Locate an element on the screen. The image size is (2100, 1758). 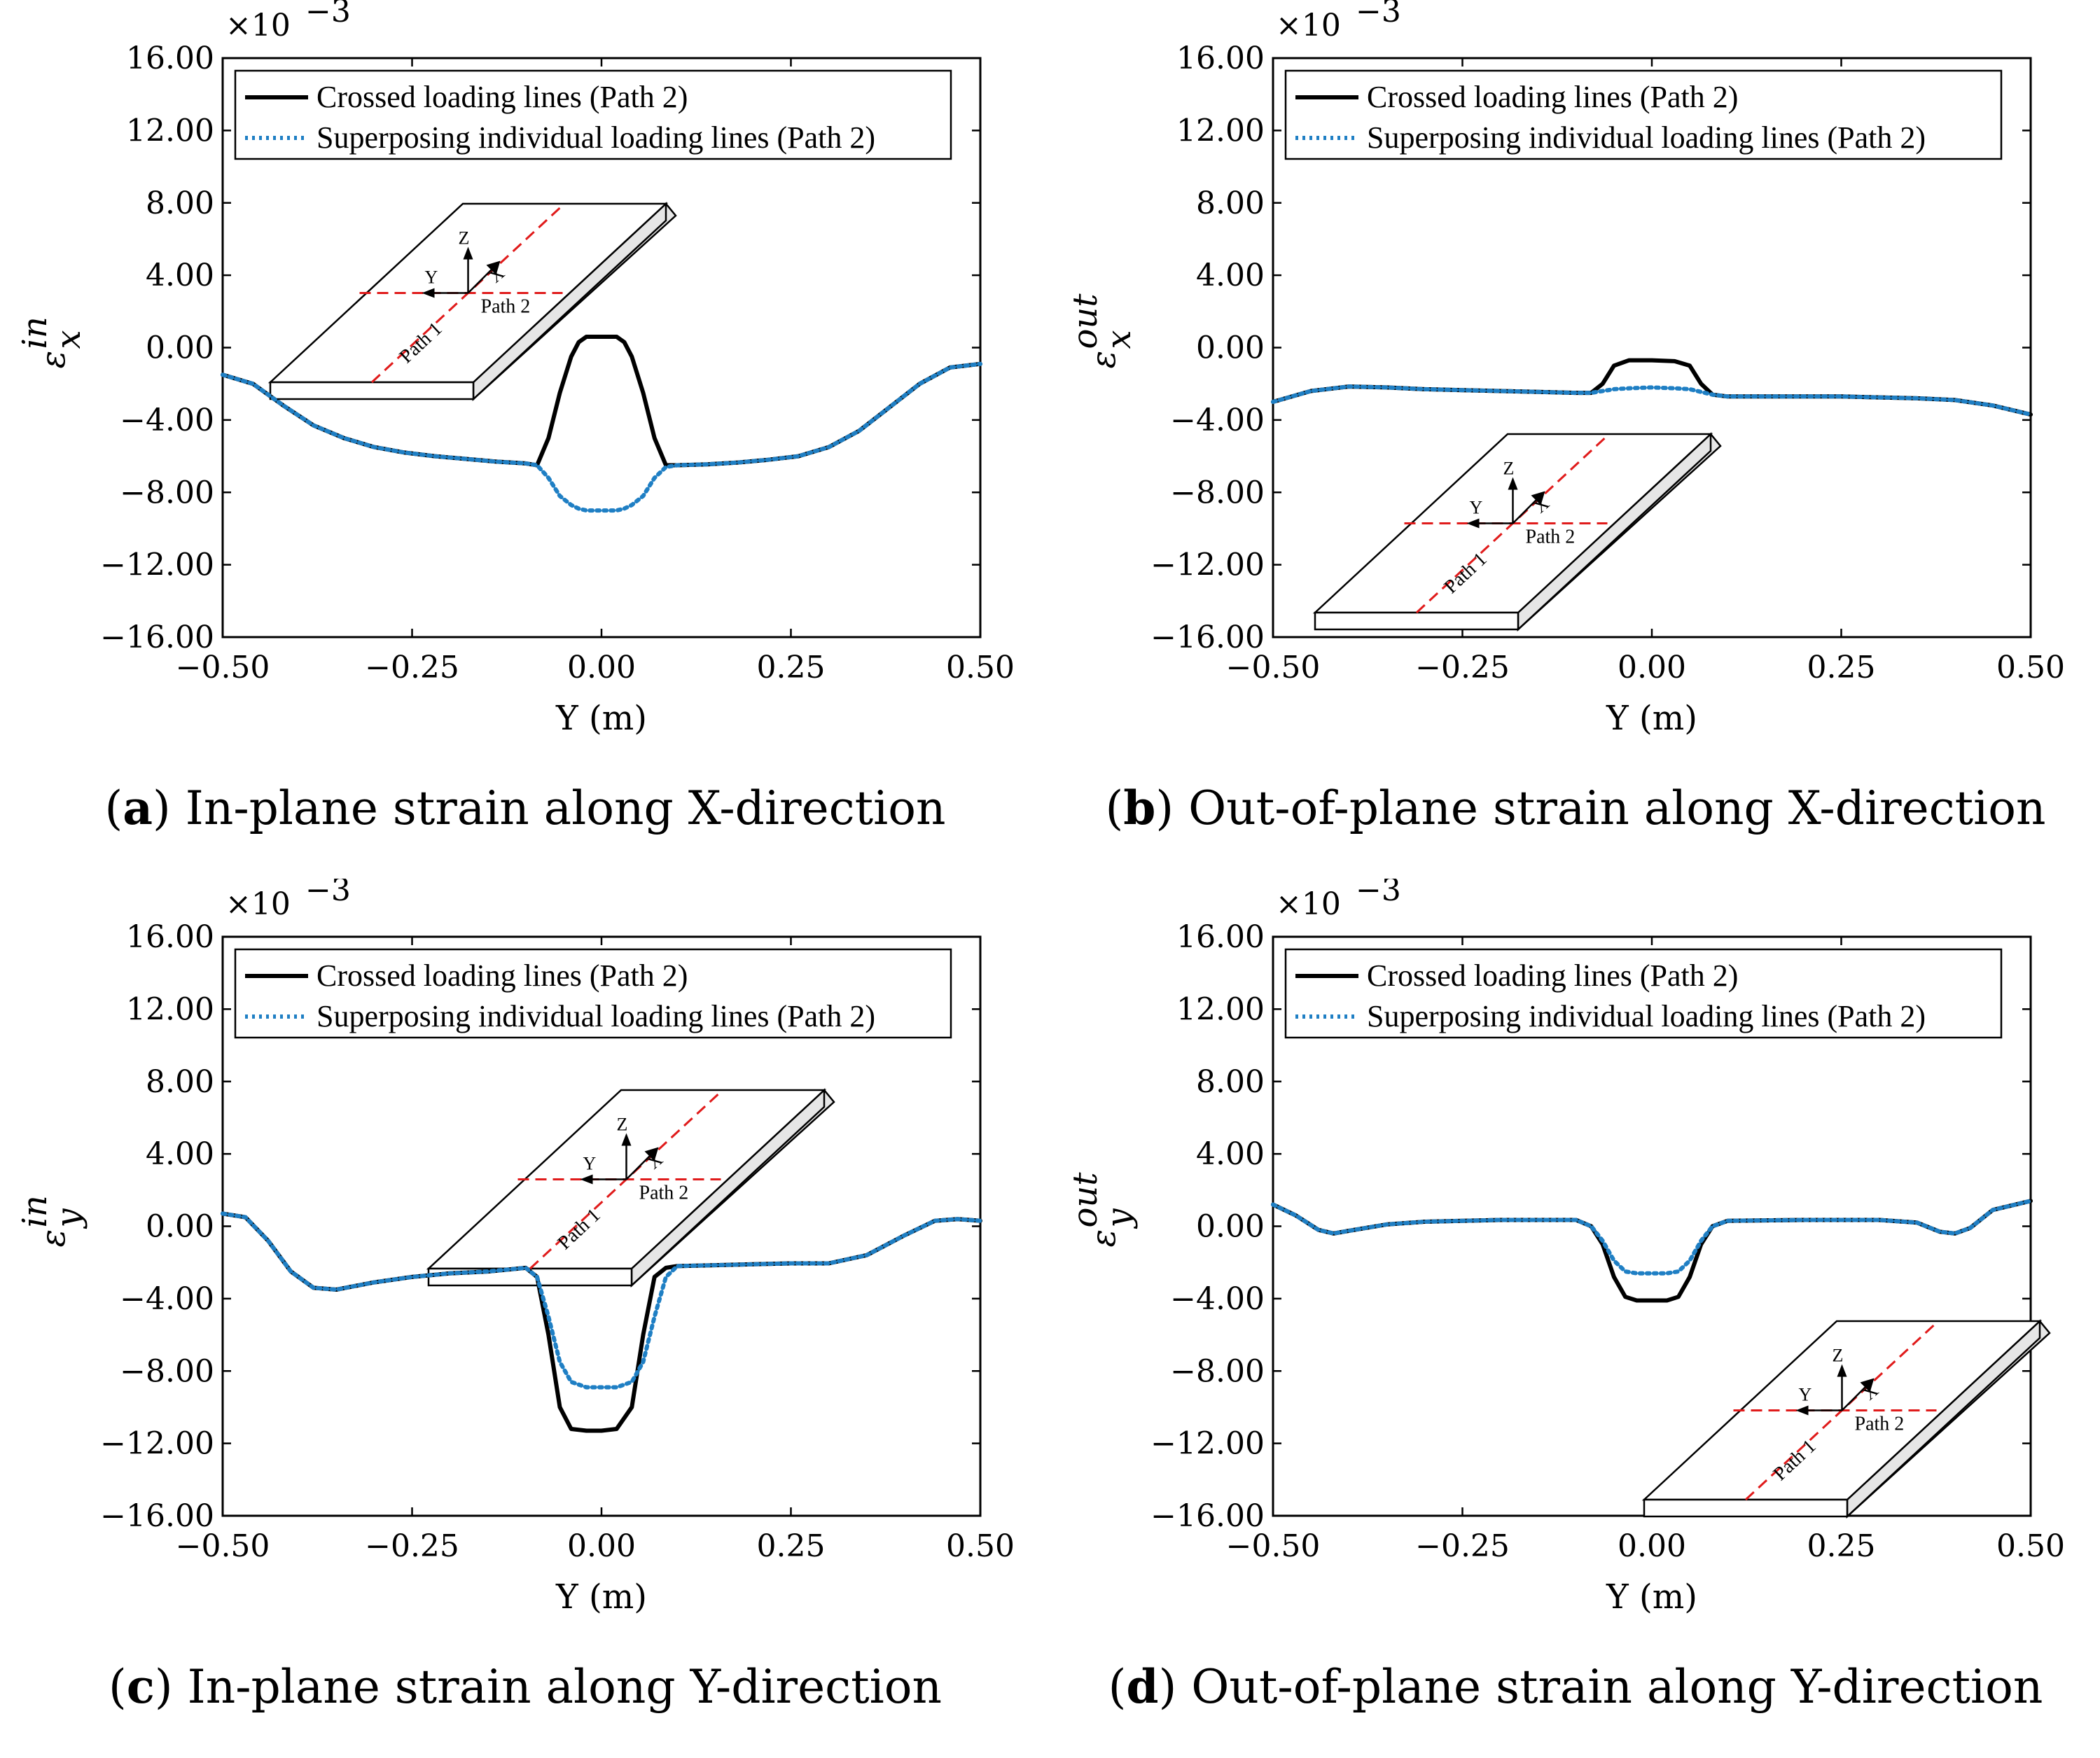
caption-a: (a) In-plane strain along X-direction is located at coordinates (525, 808).